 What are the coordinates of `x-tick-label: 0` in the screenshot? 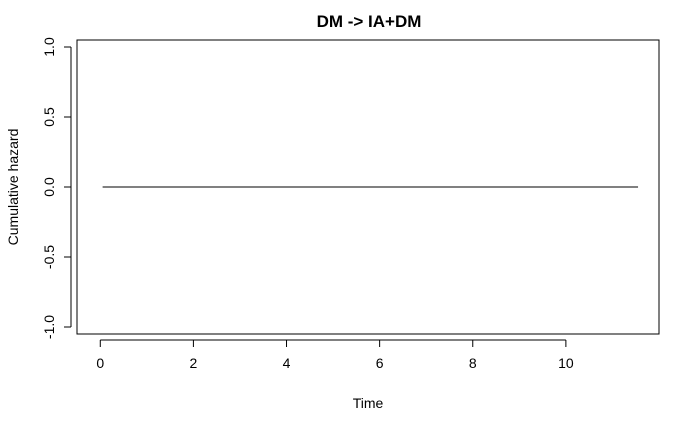 It's located at (100, 363).